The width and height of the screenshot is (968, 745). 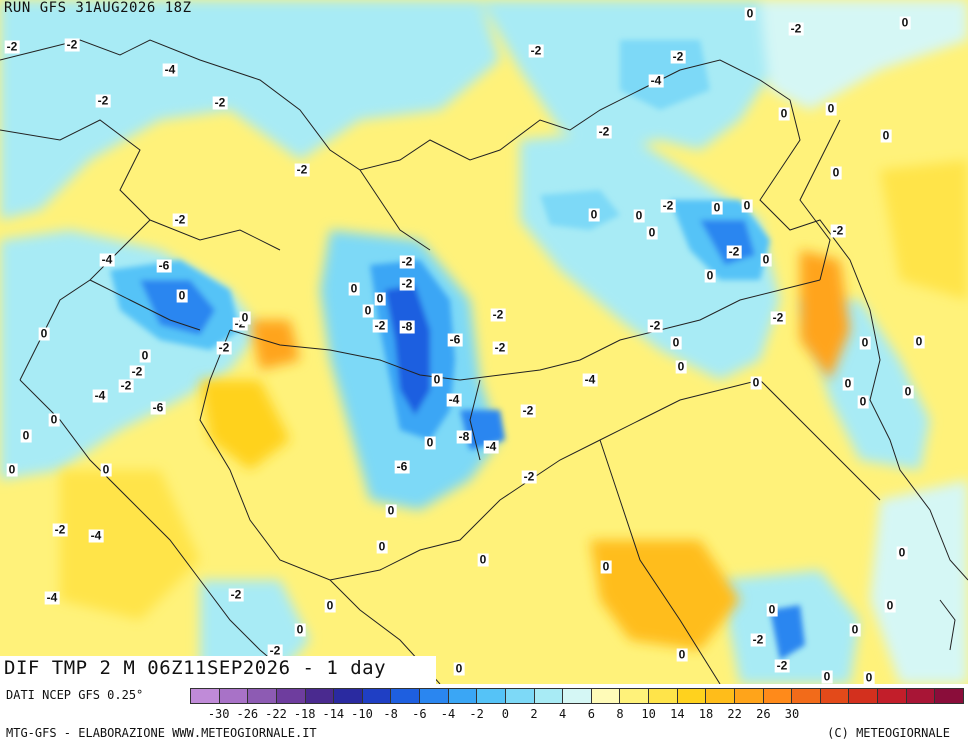 I want to click on legend-tick-label: 2, so click(x=534, y=714).